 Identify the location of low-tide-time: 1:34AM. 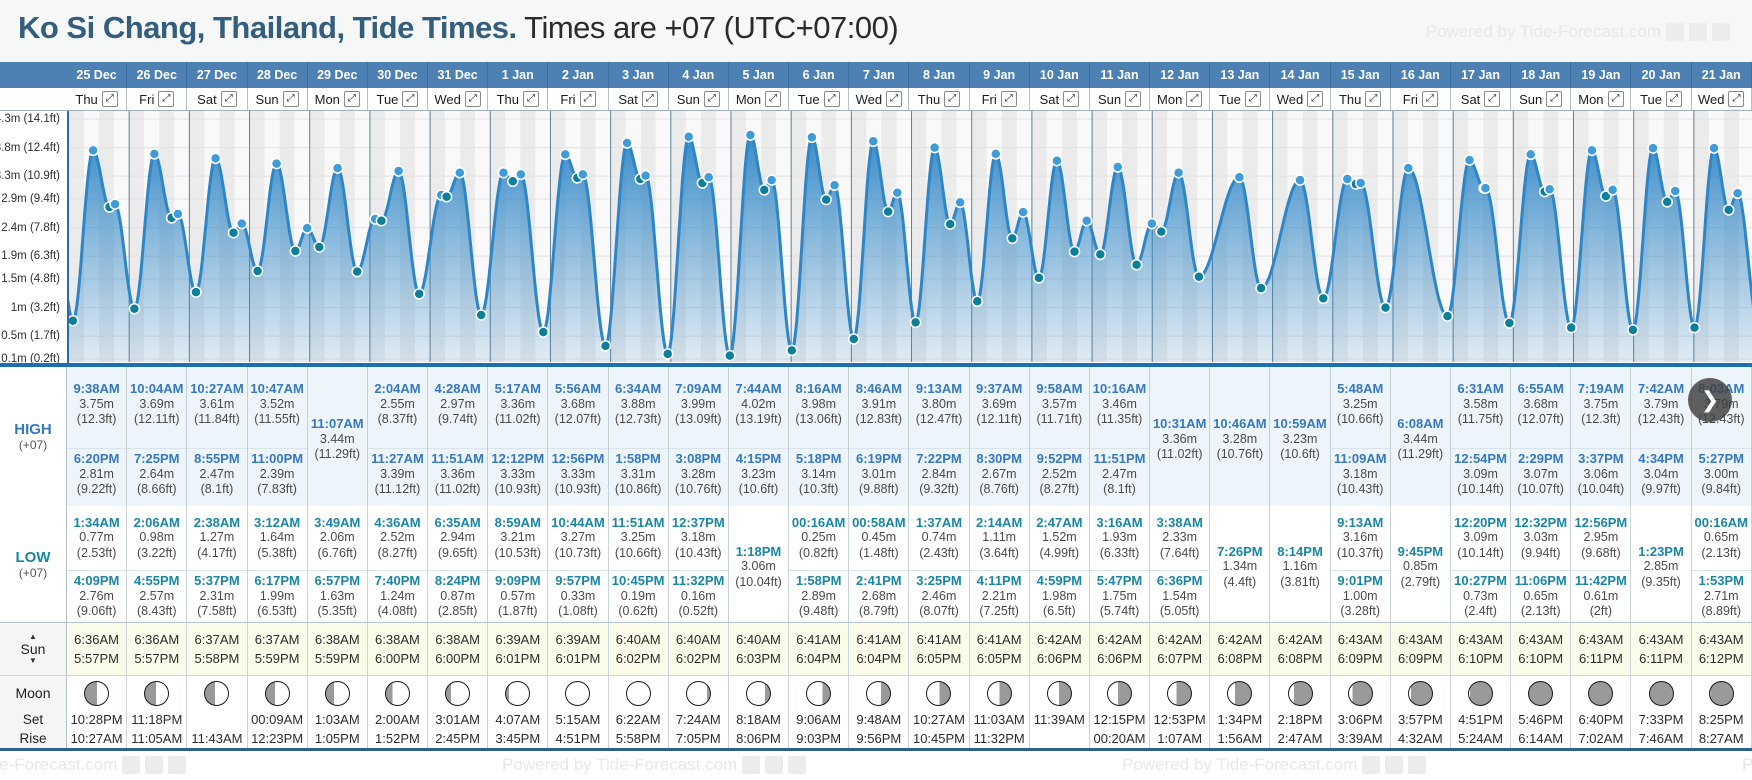
(96, 522).